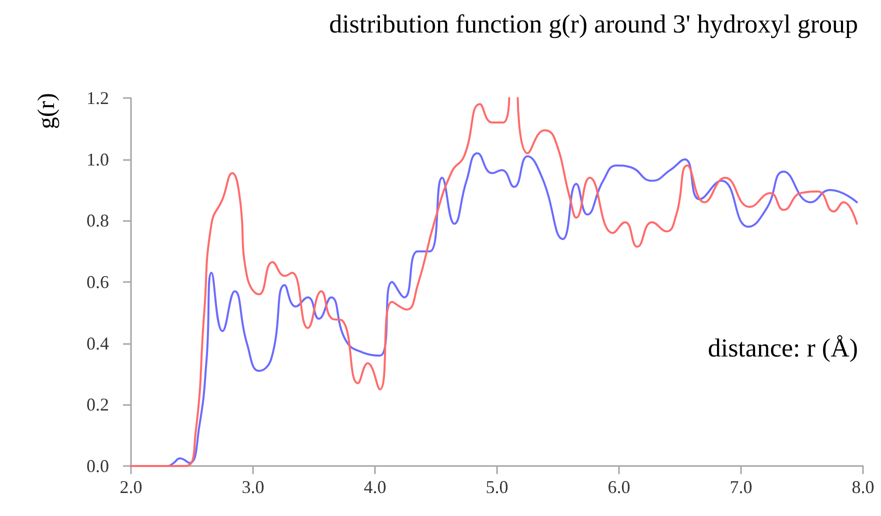 This screenshot has width=881, height=516. Describe the element at coordinates (47, 111) in the screenshot. I see `y-axis-title: g(r)` at that location.